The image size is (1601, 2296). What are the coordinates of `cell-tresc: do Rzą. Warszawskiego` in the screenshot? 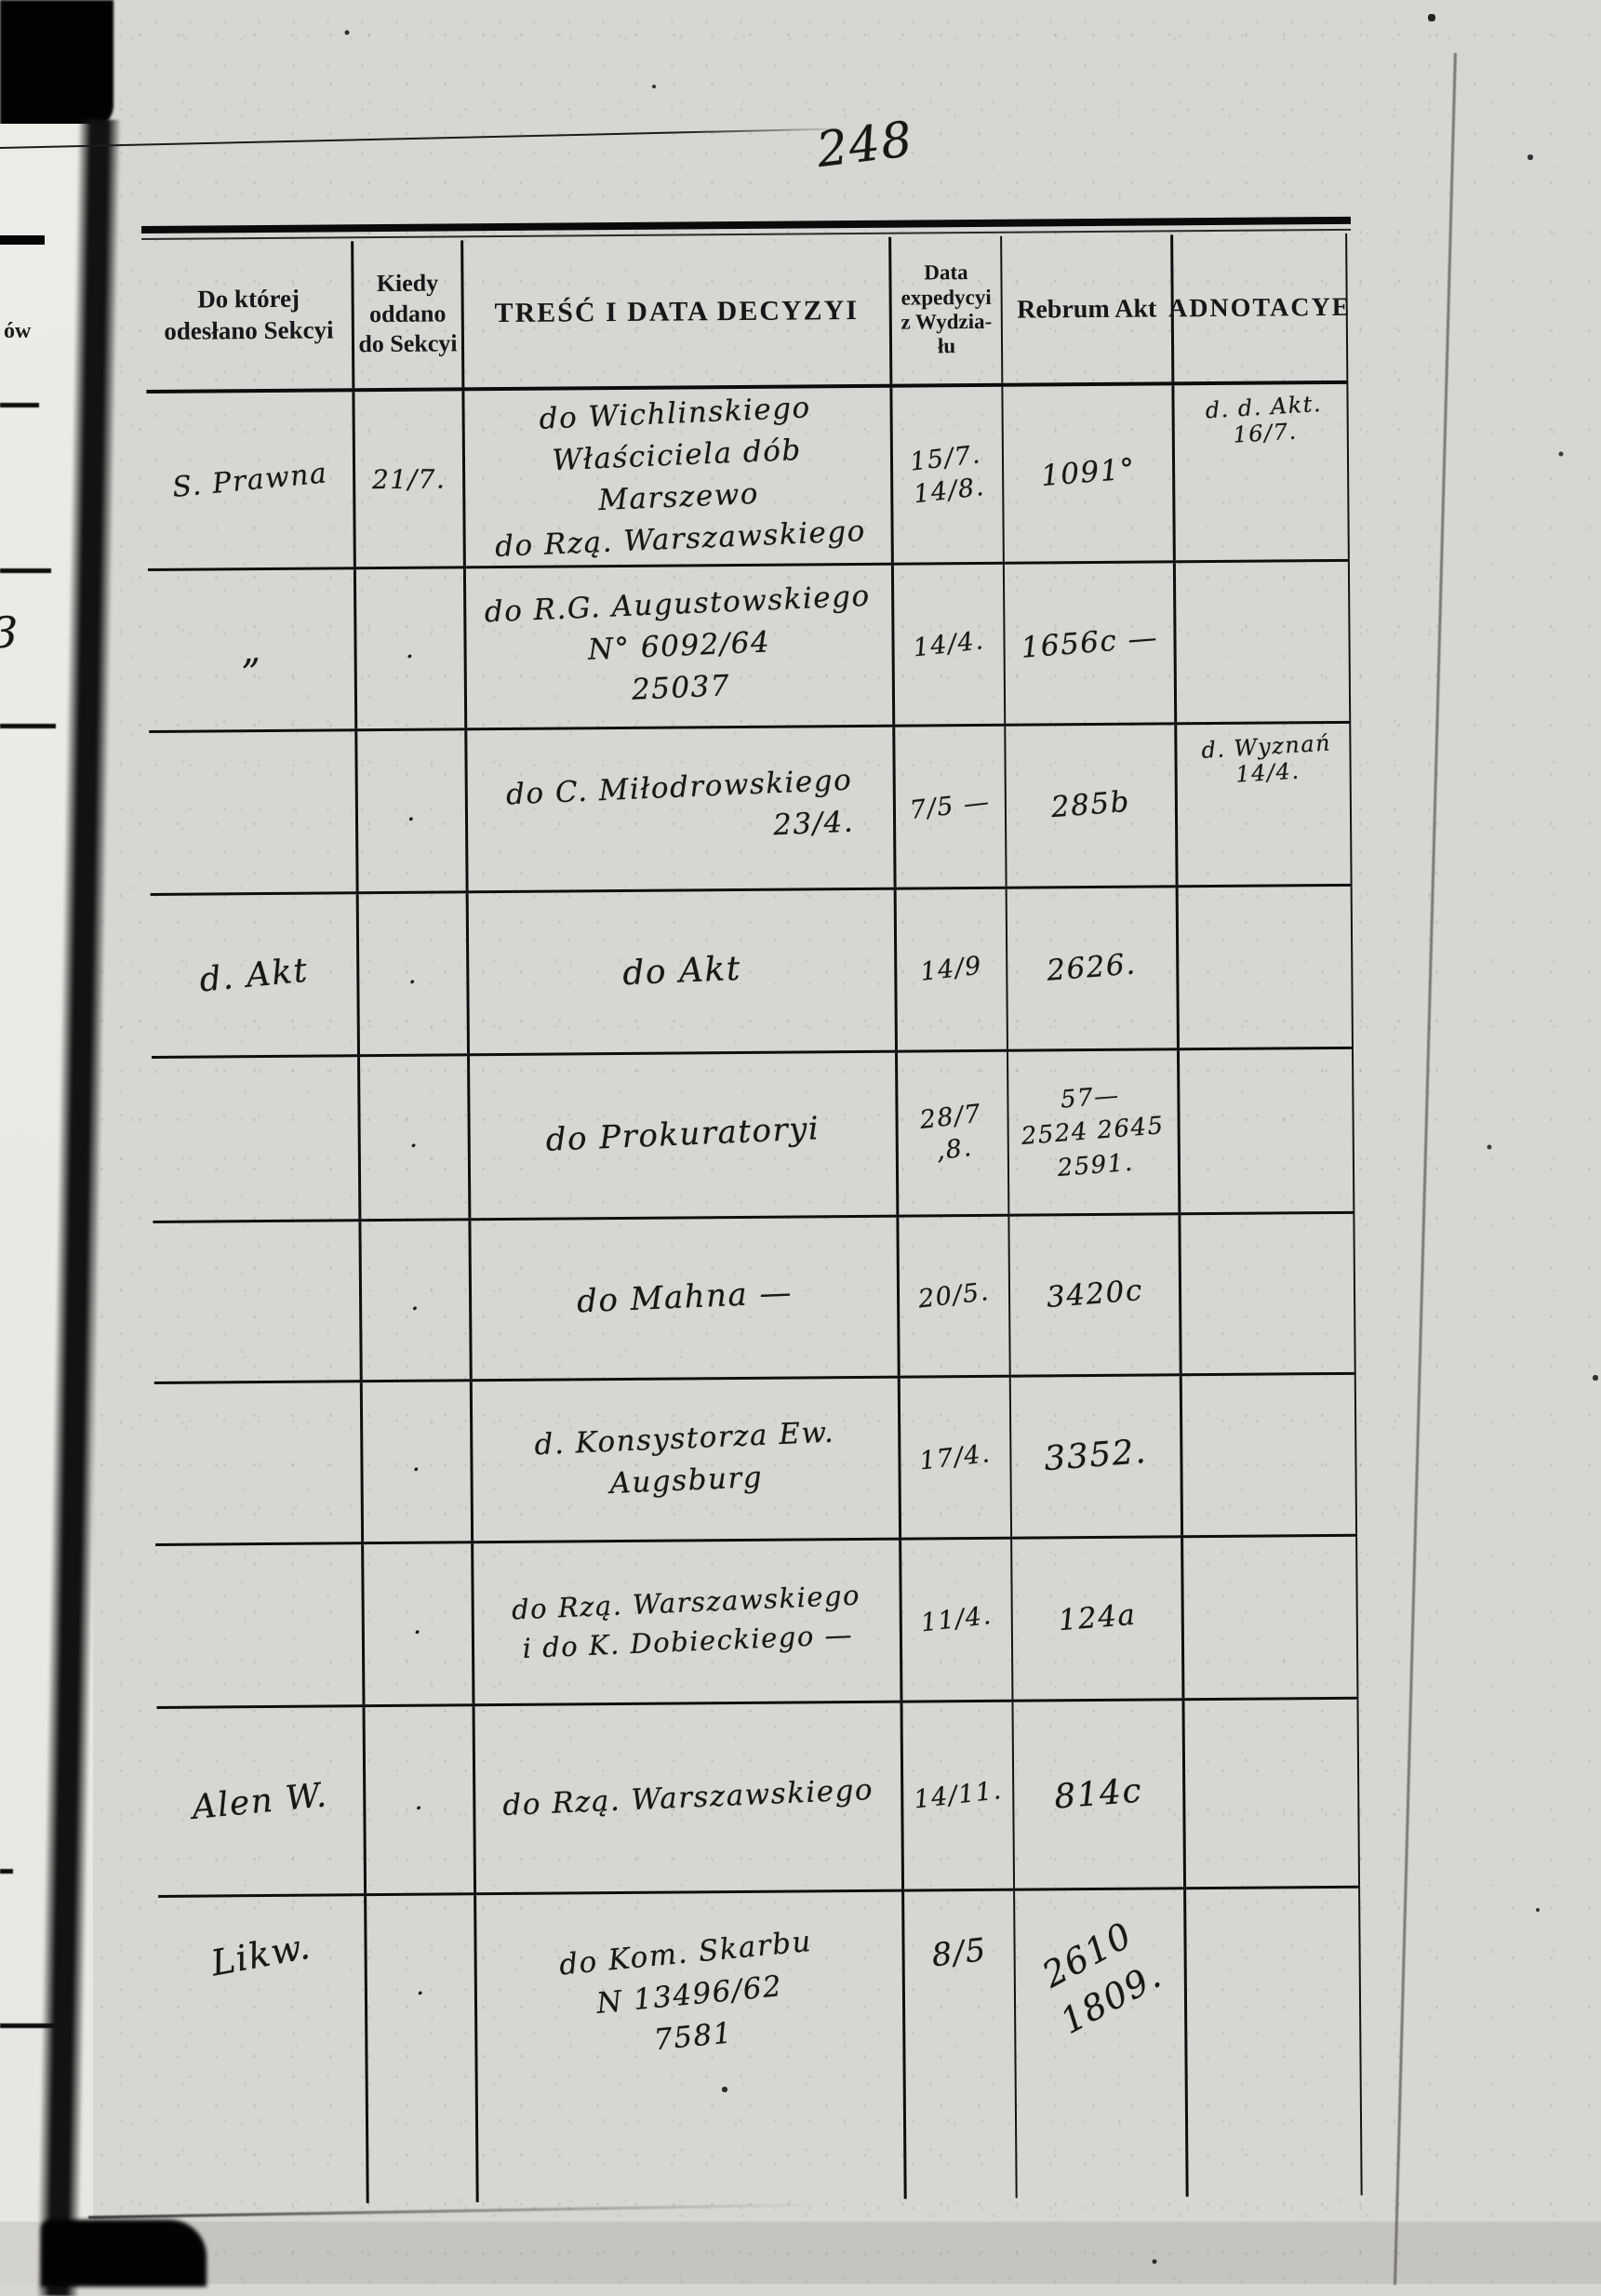 It's located at (689, 1797).